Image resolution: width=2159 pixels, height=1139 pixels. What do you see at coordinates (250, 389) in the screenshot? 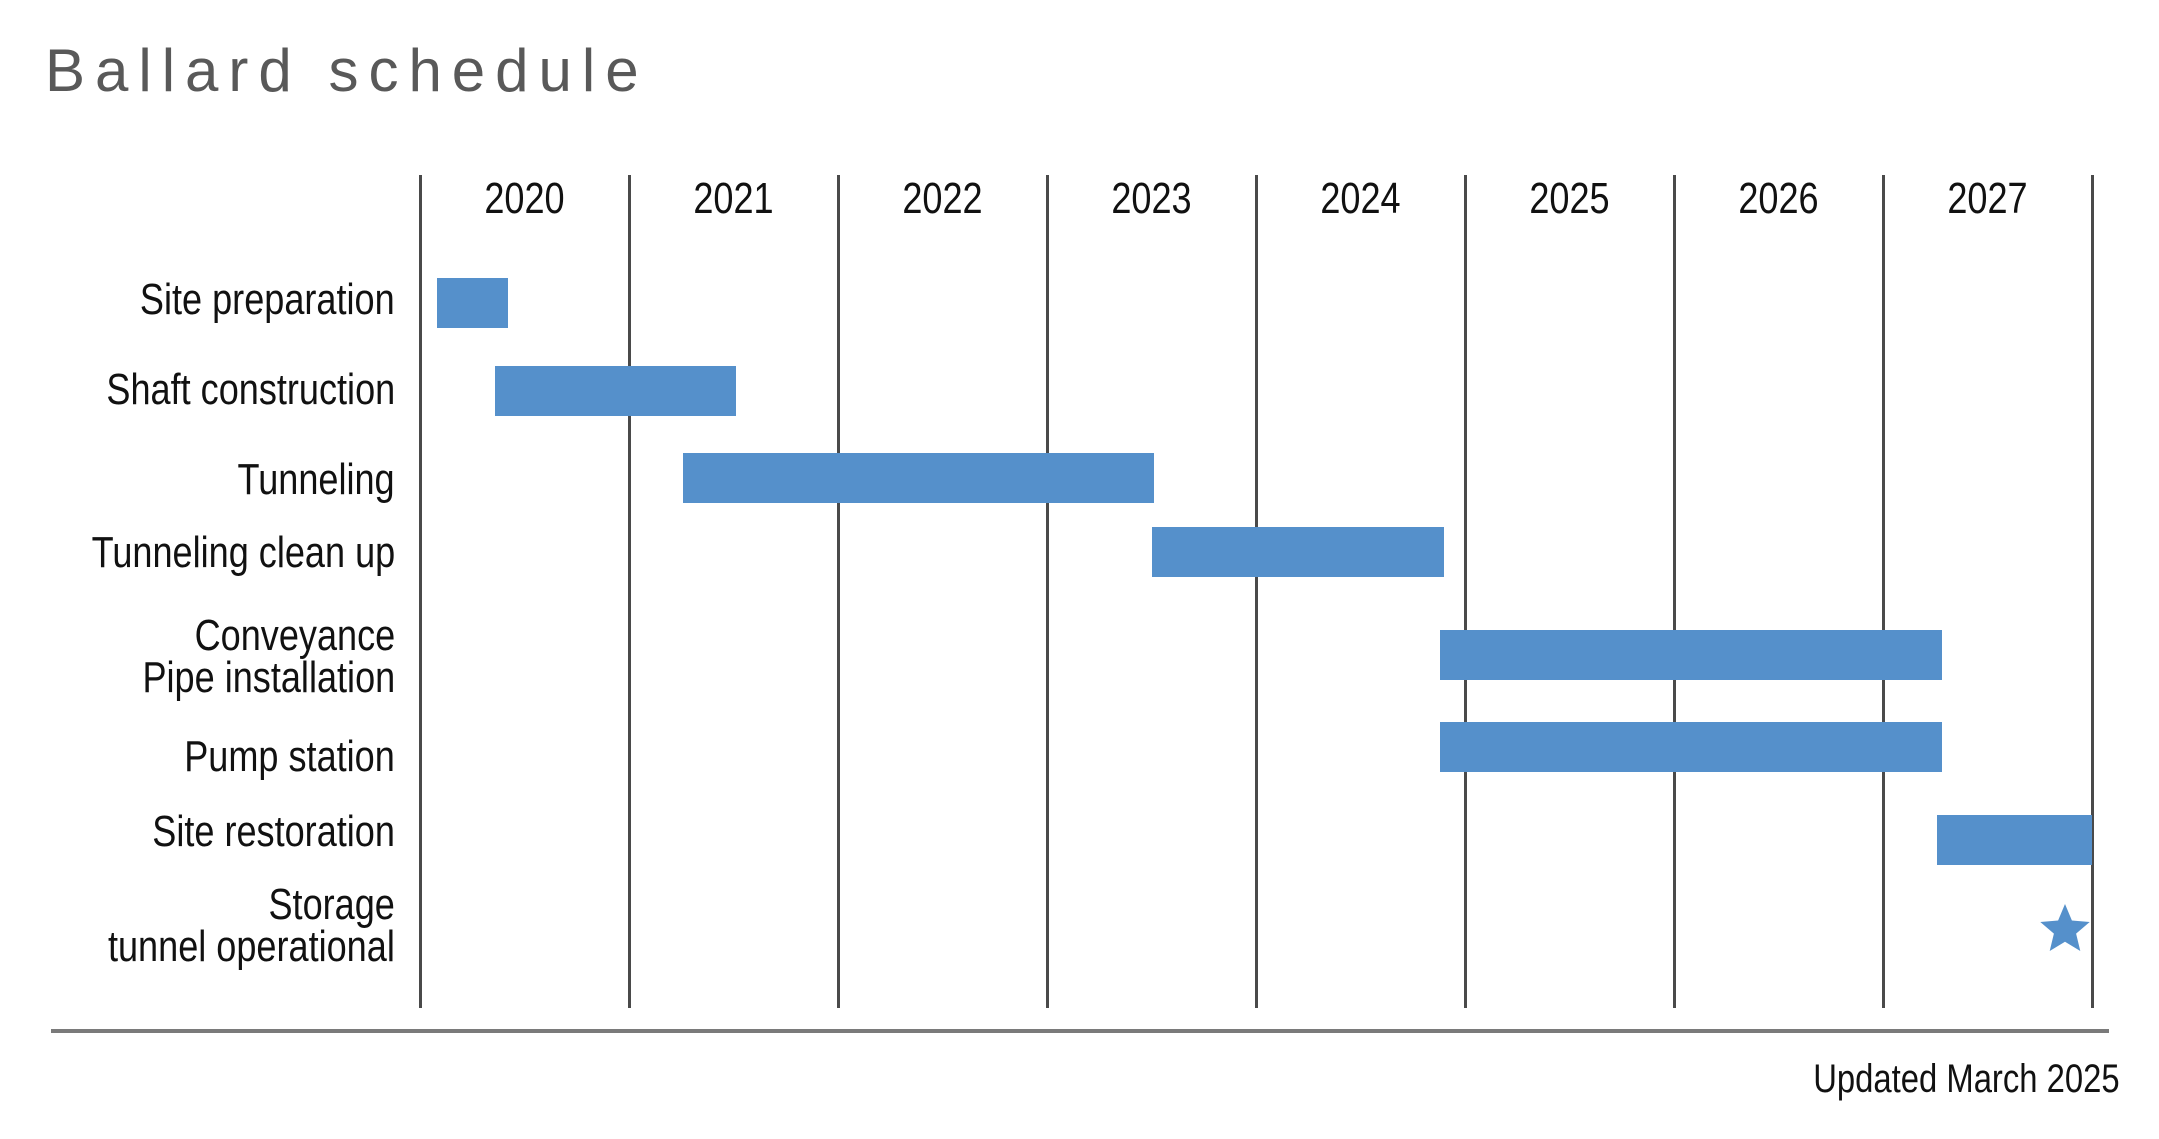
I see `task-label: Shaft construction` at bounding box center [250, 389].